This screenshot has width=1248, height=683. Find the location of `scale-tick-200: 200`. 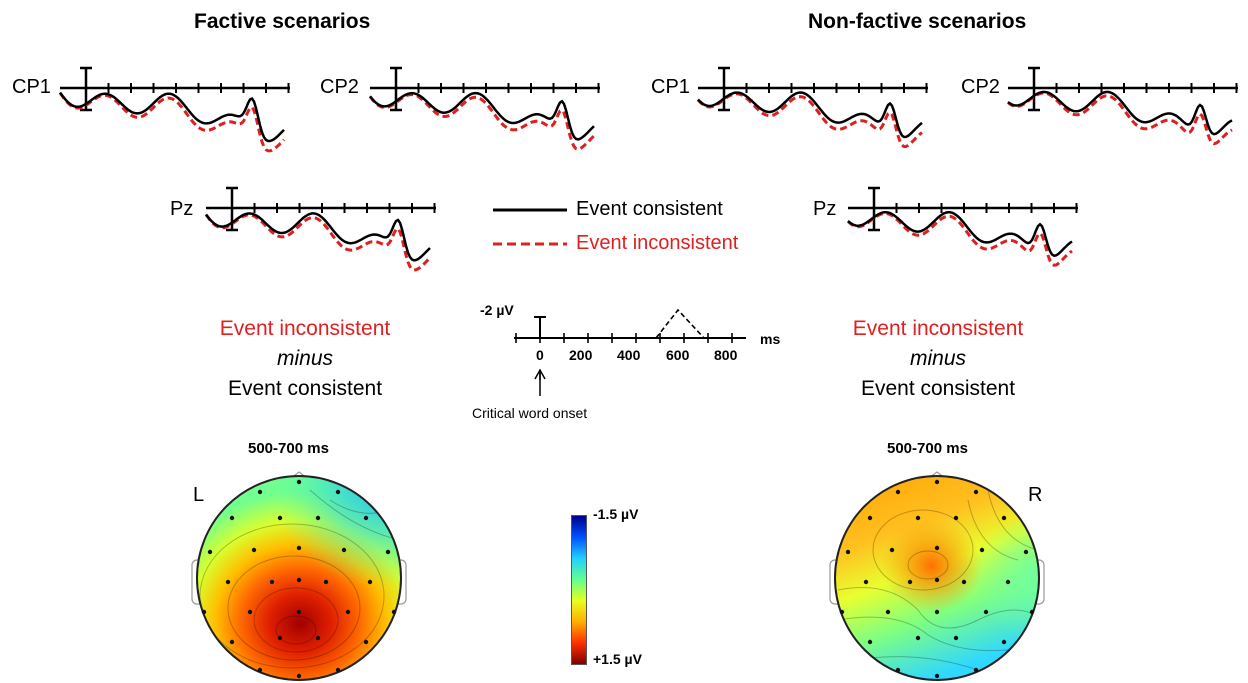

scale-tick-200: 200 is located at coordinates (581, 355).